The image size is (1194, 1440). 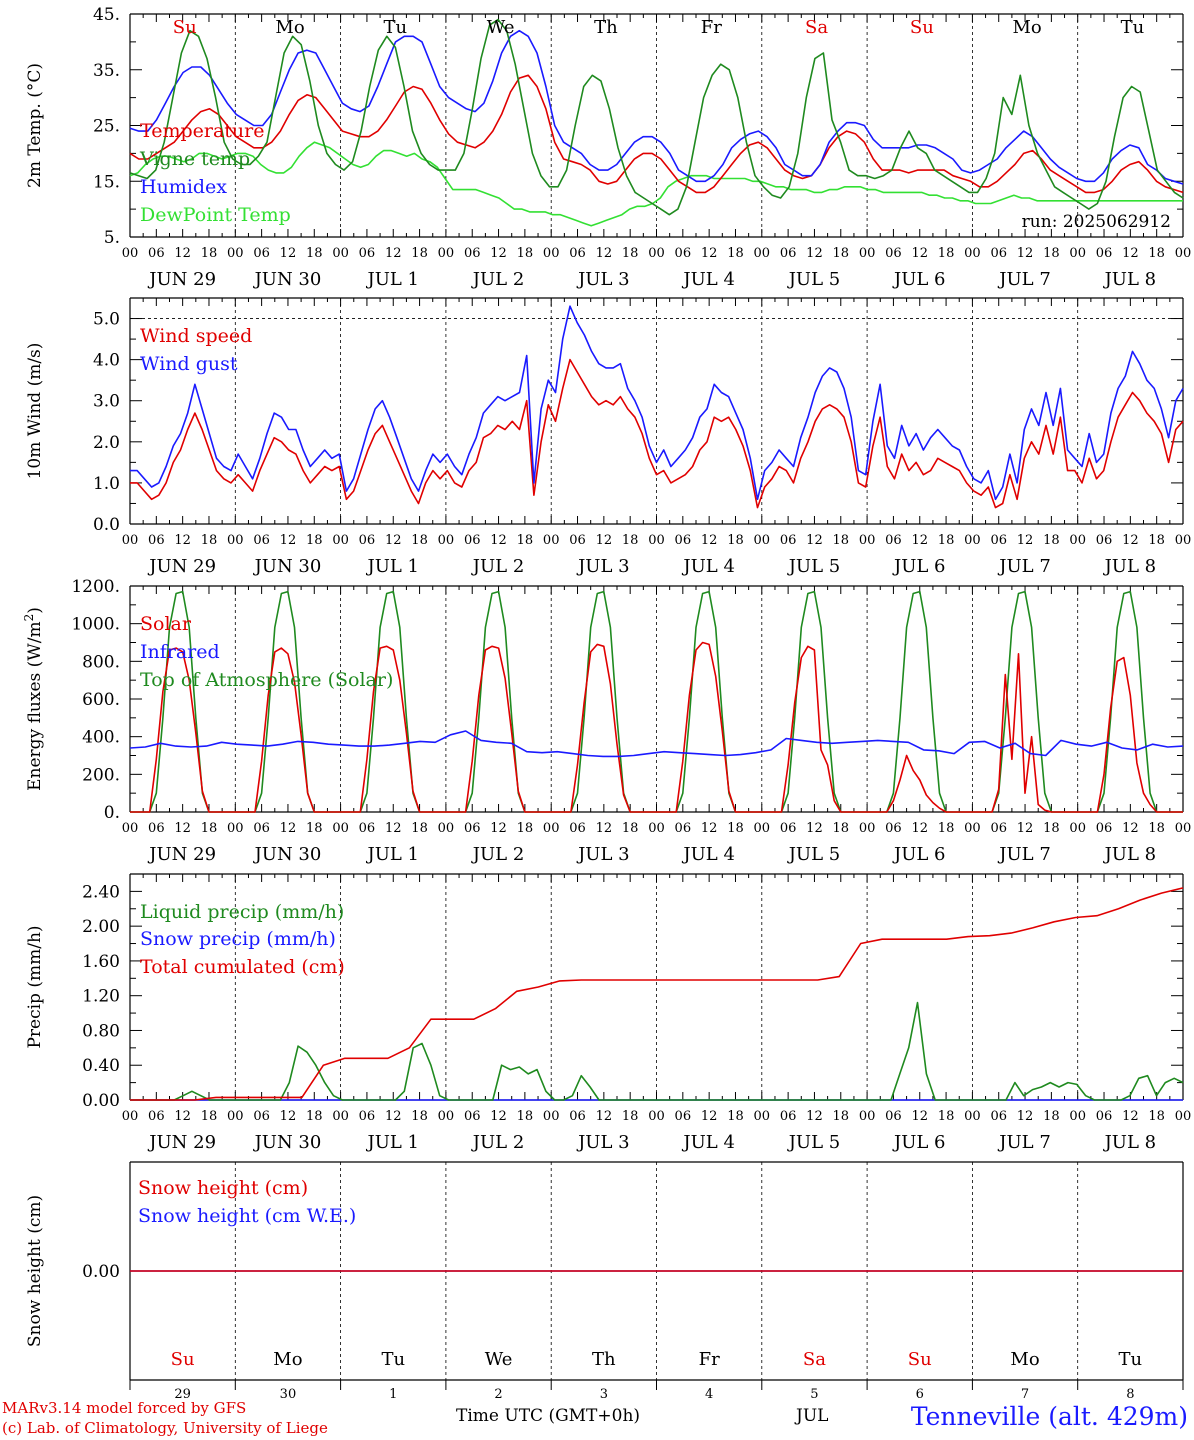 I want to click on weekday-labels-bottom: Su Mo Tu We Th Fr Sa Su Mo Tu, so click(x=656, y=1359).